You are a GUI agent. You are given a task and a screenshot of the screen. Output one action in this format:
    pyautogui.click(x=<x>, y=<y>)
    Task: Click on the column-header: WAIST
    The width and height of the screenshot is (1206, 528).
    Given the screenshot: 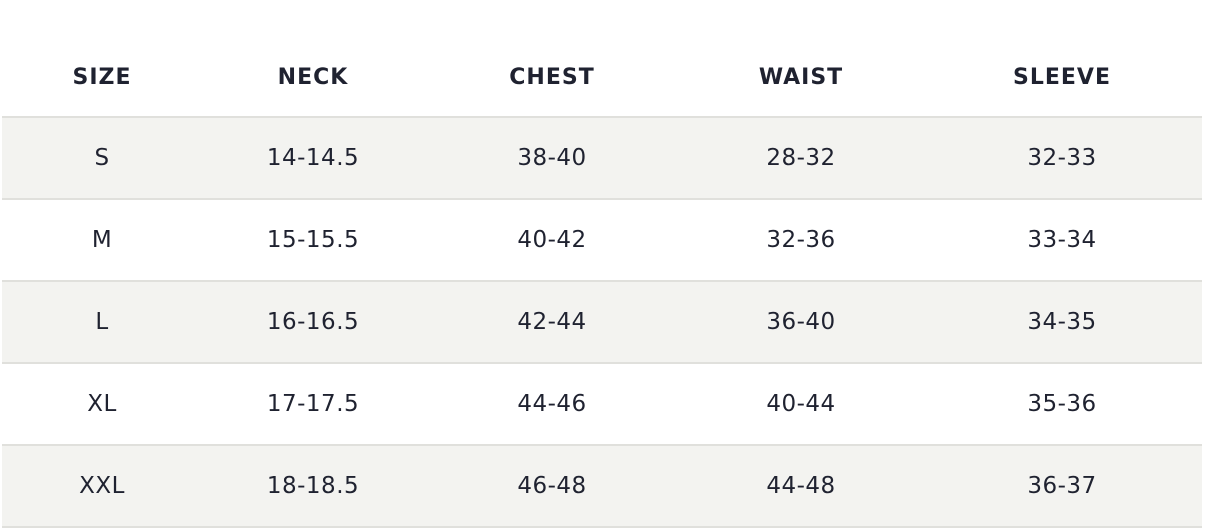 What is the action you would take?
    pyautogui.click(x=801, y=79)
    